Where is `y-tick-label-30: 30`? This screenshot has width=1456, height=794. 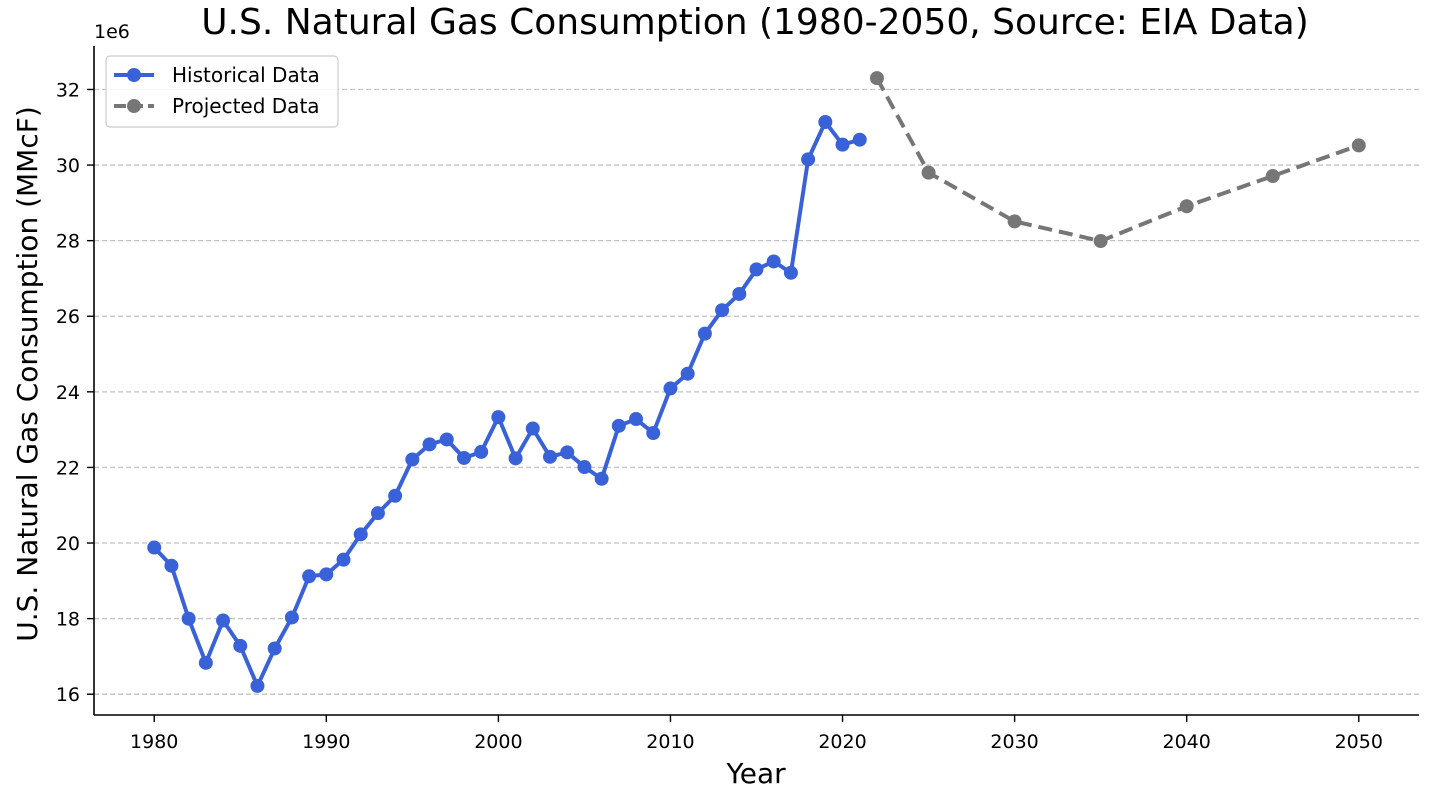
y-tick-label-30: 30 is located at coordinates (68, 166).